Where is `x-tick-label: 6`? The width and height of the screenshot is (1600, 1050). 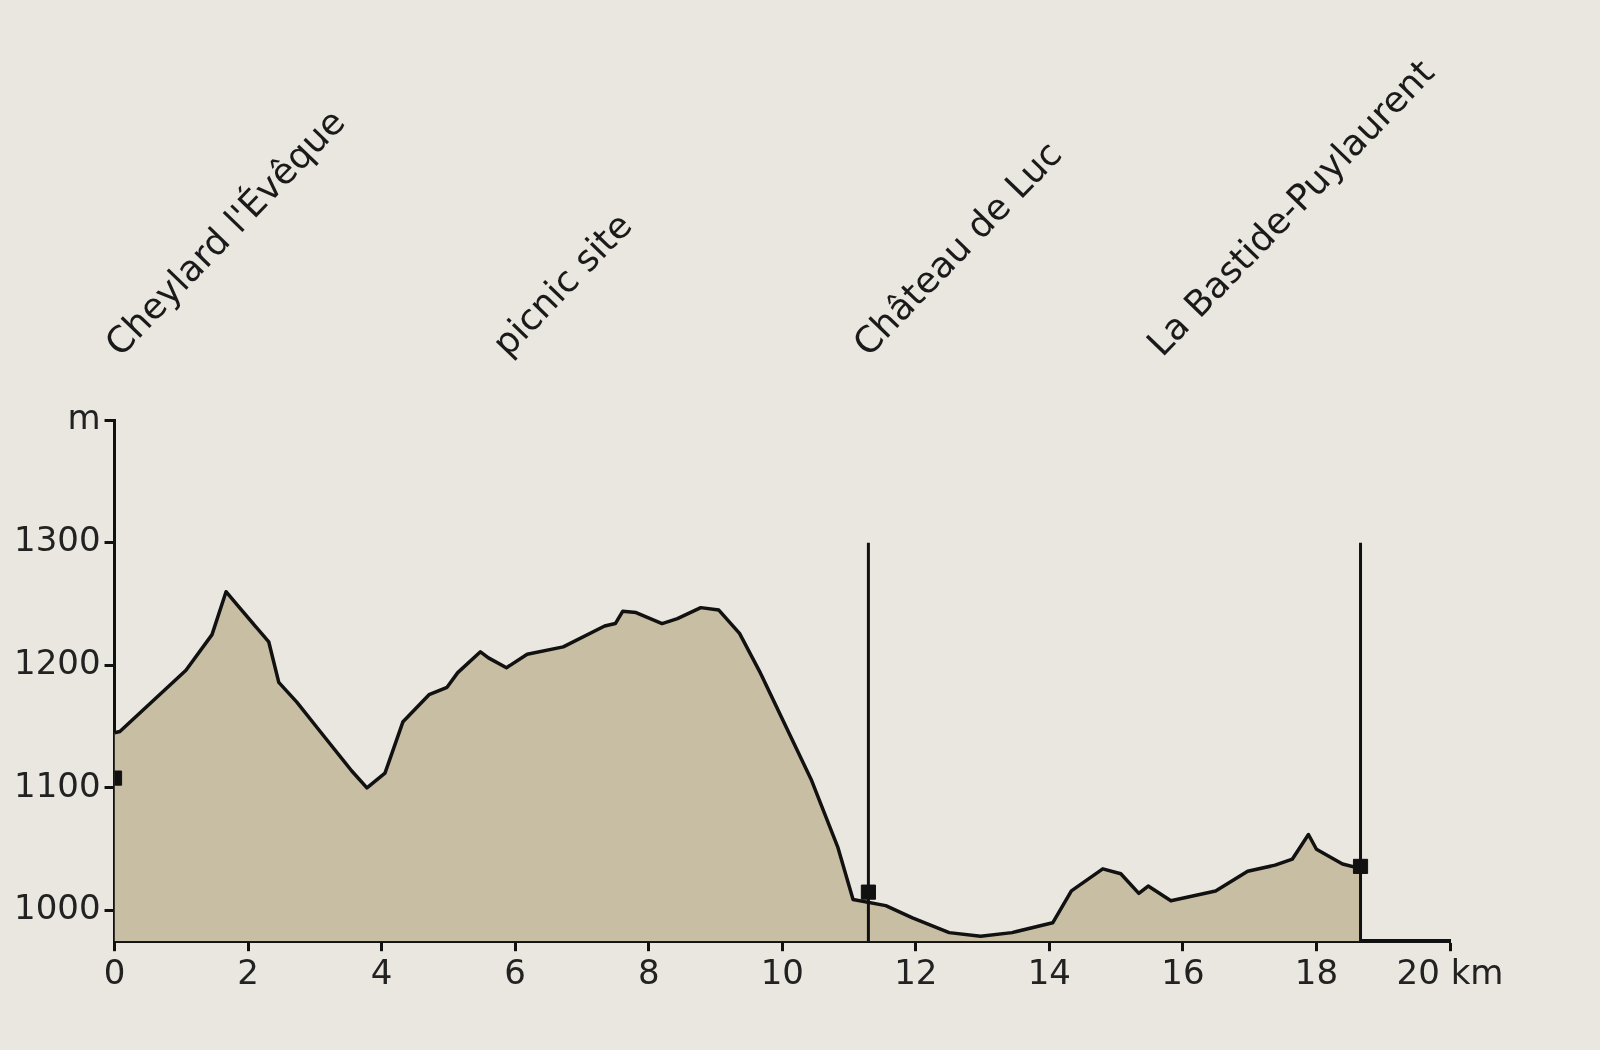 x-tick-label: 6 is located at coordinates (515, 972).